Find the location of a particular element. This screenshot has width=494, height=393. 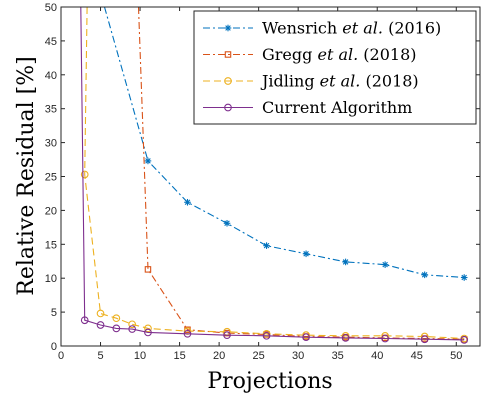

x-tick-label: 45 is located at coordinates (417, 356).